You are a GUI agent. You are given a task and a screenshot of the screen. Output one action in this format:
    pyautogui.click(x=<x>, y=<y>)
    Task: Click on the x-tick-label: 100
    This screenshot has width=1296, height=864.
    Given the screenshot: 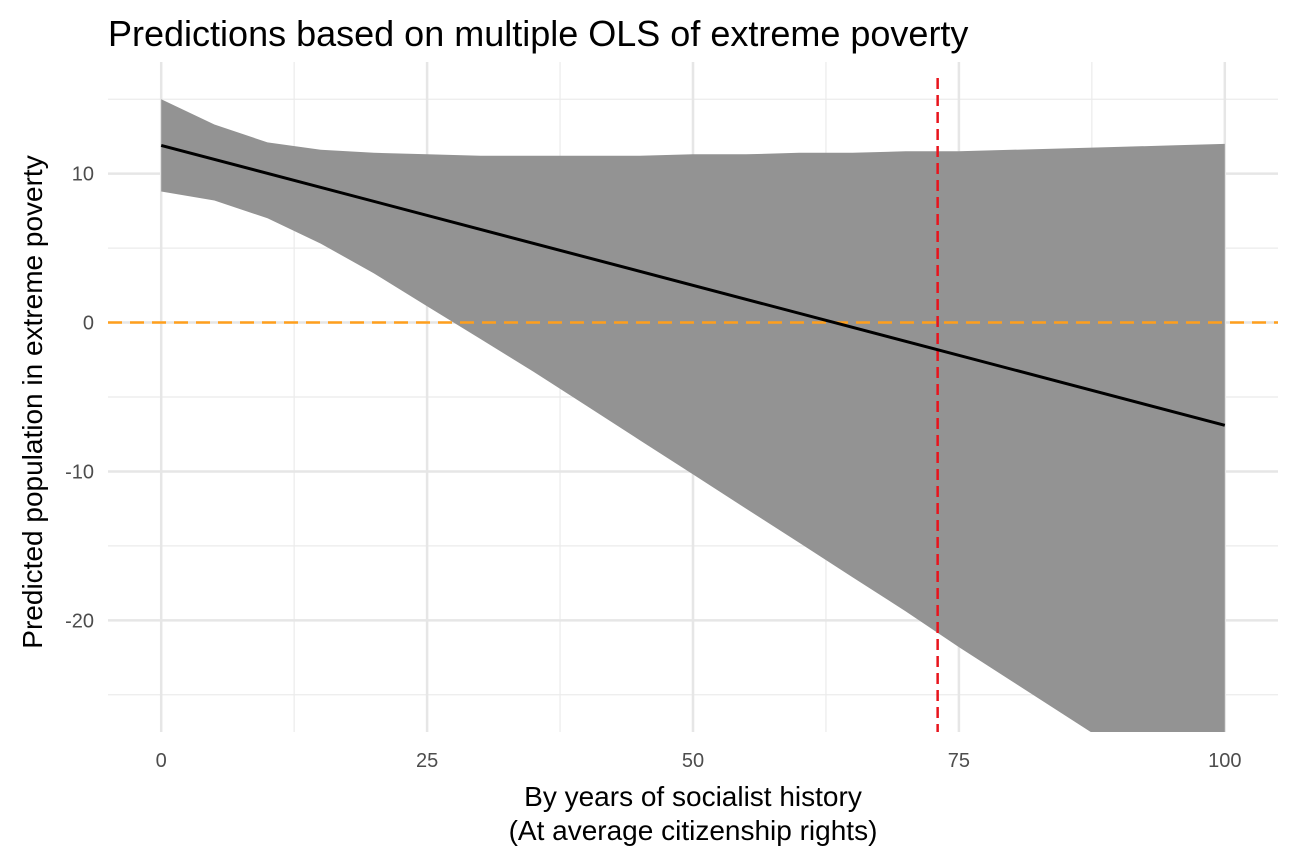 What is the action you would take?
    pyautogui.click(x=1224, y=761)
    